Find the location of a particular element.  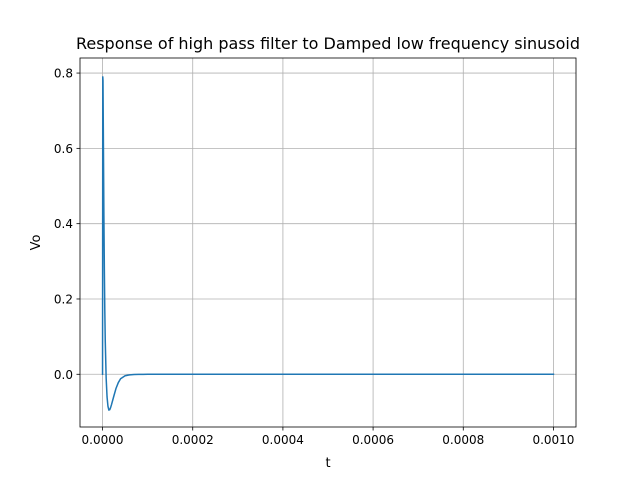

x-axis-label: t is located at coordinates (327, 463).